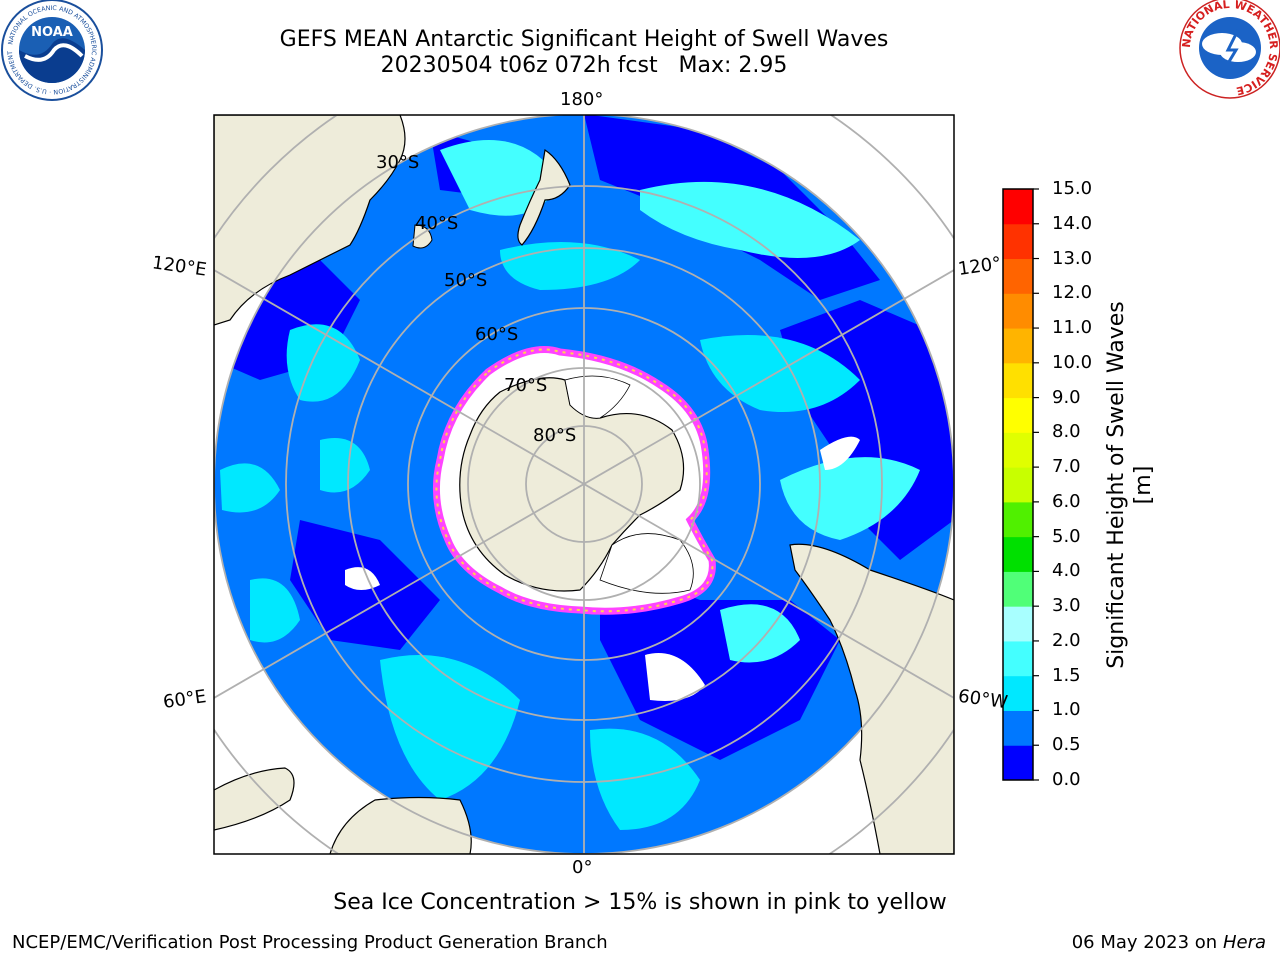  I want to click on noaa-logo-text: NOAA, so click(52, 32).